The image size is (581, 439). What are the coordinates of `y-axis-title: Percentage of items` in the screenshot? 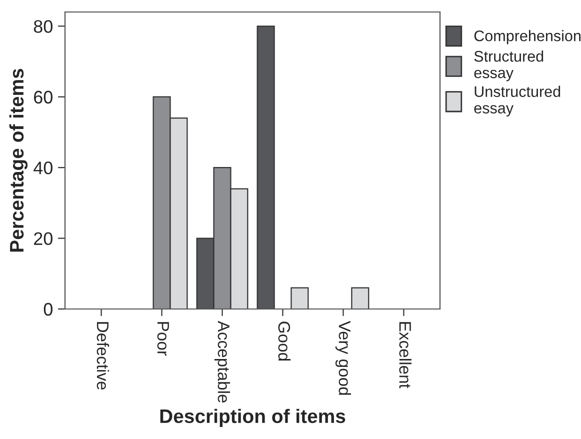 It's located at (18, 160).